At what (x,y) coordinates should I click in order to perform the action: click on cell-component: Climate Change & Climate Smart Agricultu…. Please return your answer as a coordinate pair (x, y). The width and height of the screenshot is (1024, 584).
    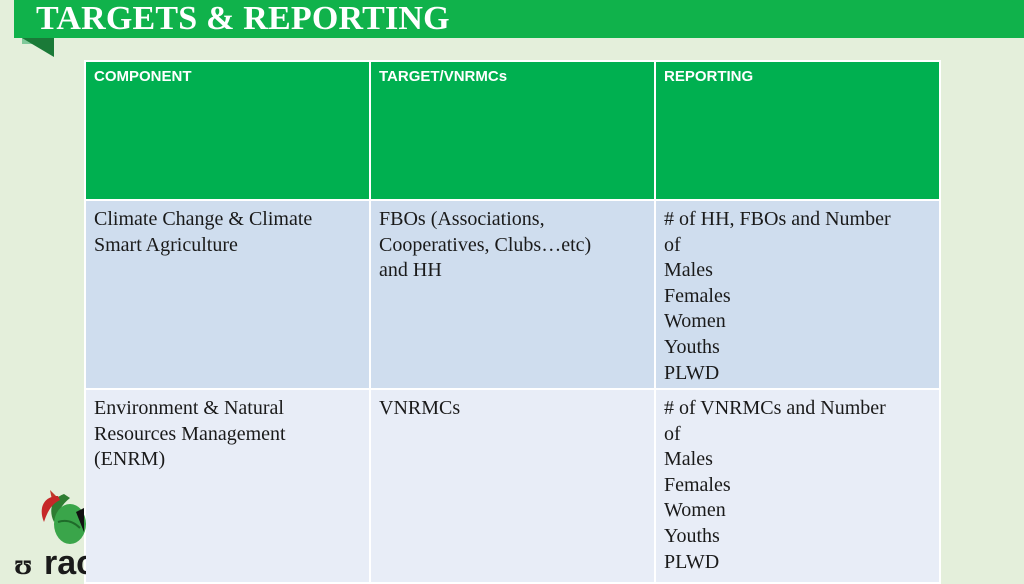
    Looking at the image, I should click on (227, 294).